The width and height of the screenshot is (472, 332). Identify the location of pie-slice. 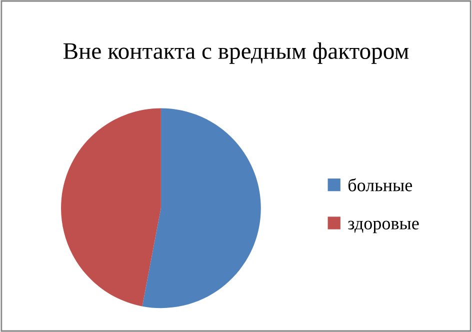
(111, 207).